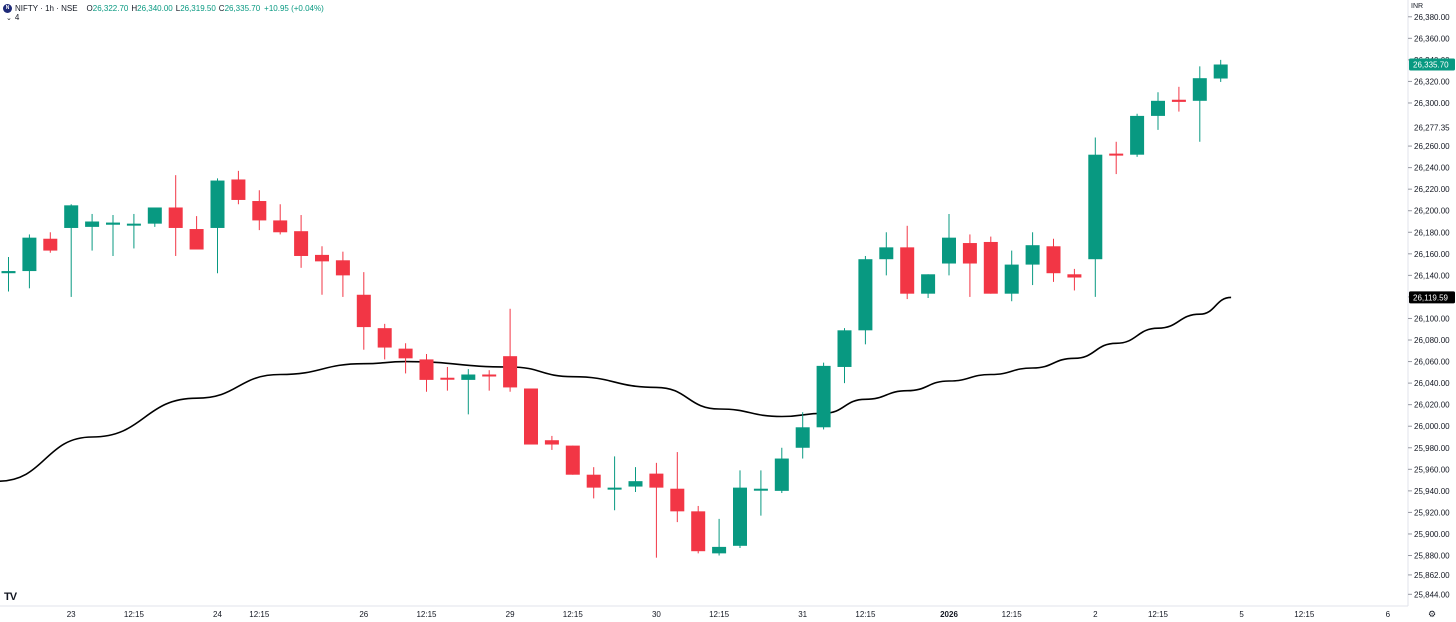  What do you see at coordinates (1432, 362) in the screenshot?
I see `y-tick-label: 26,060.00` at bounding box center [1432, 362].